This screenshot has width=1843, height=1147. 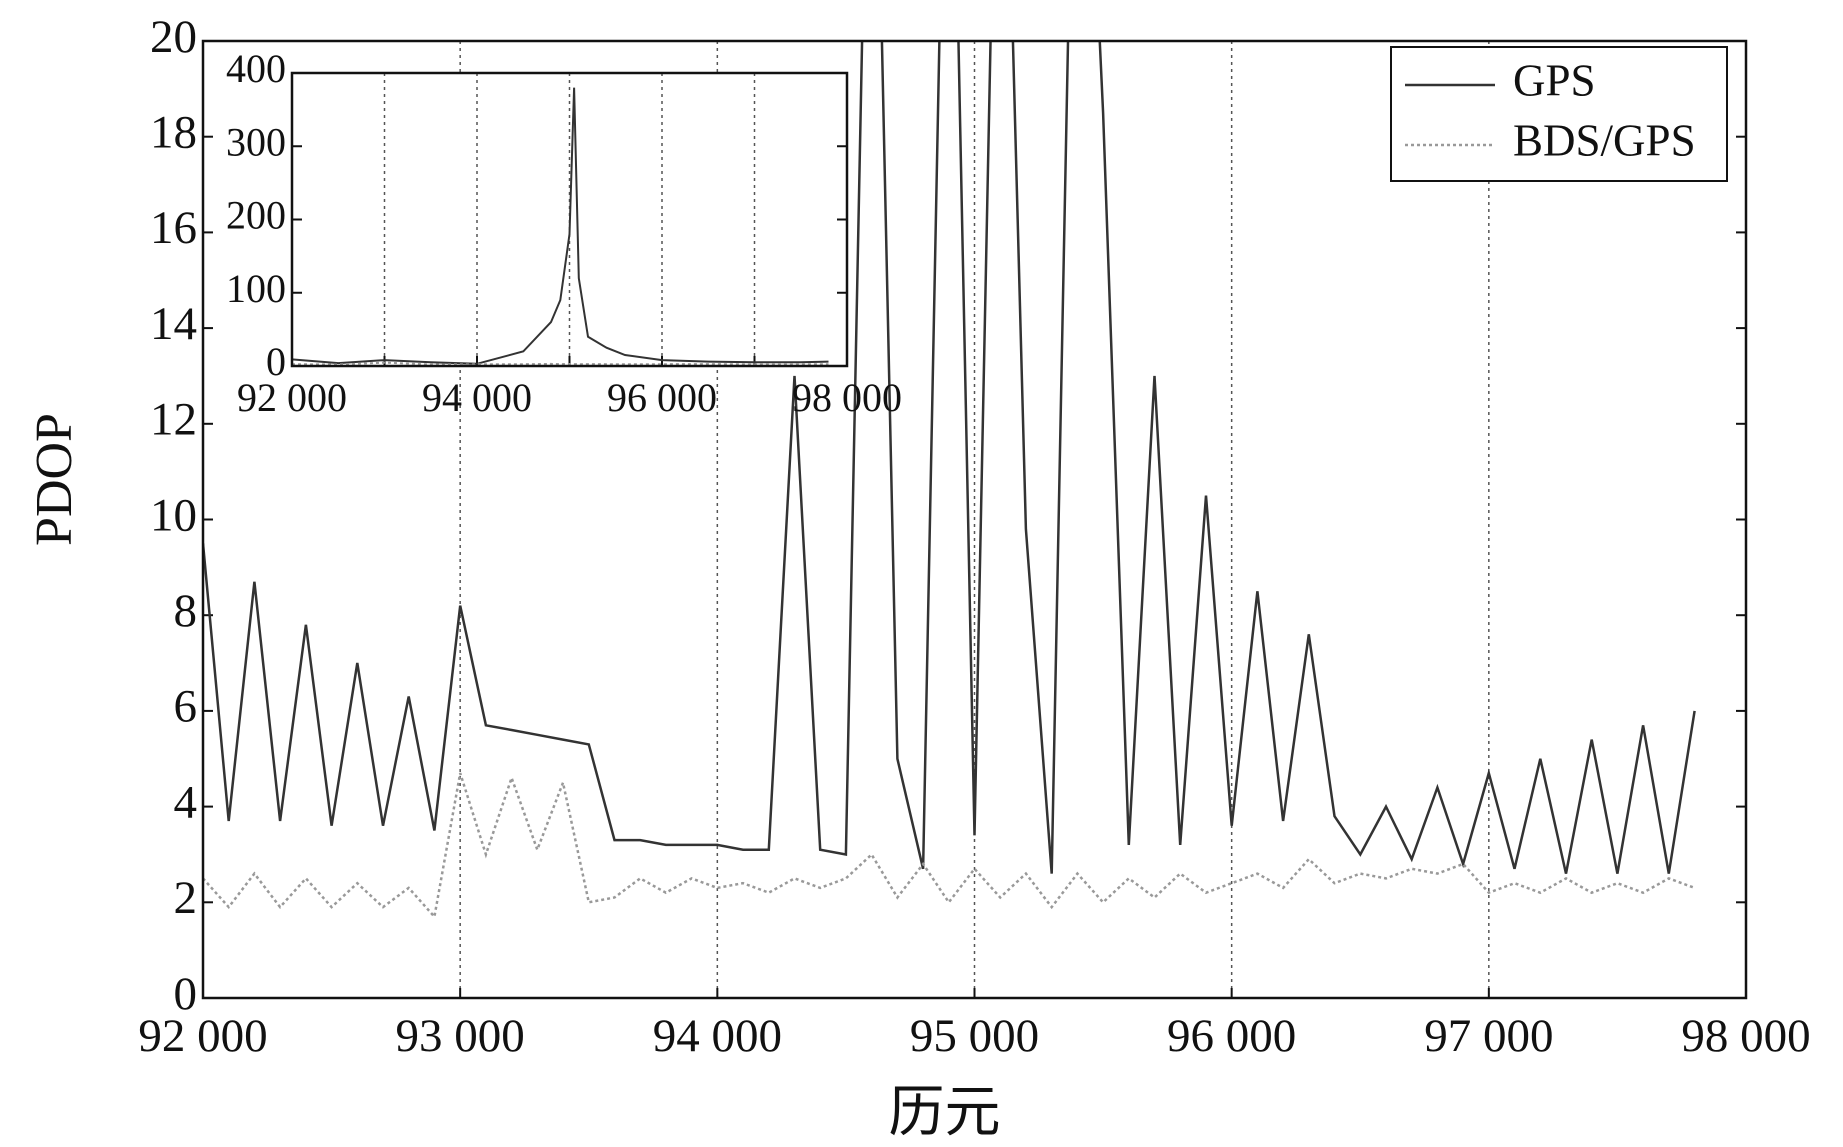 I want to click on x-axis-label: 历元, so click(x=945, y=1113).